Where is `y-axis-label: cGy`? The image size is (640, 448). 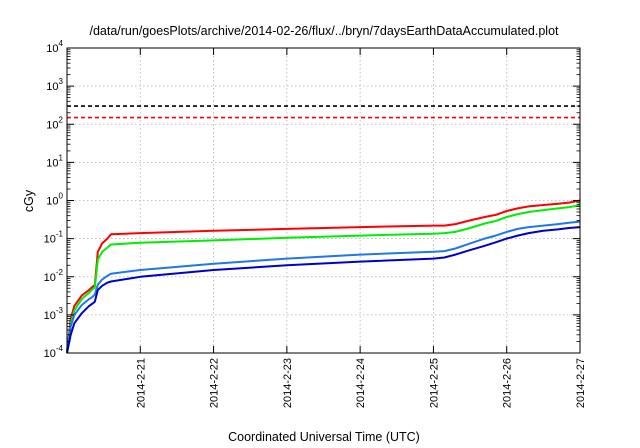 y-axis-label: cGy is located at coordinates (29, 200).